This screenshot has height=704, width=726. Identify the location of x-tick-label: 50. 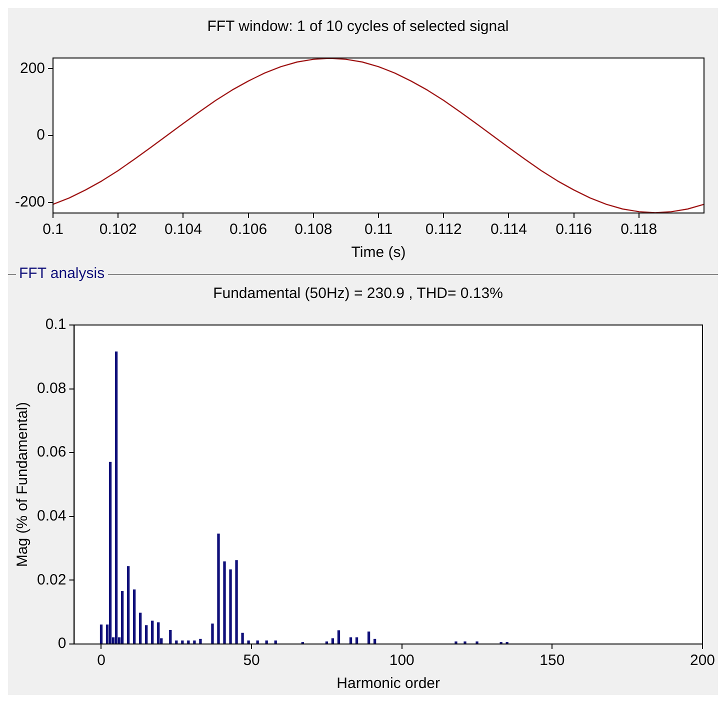
(251, 661).